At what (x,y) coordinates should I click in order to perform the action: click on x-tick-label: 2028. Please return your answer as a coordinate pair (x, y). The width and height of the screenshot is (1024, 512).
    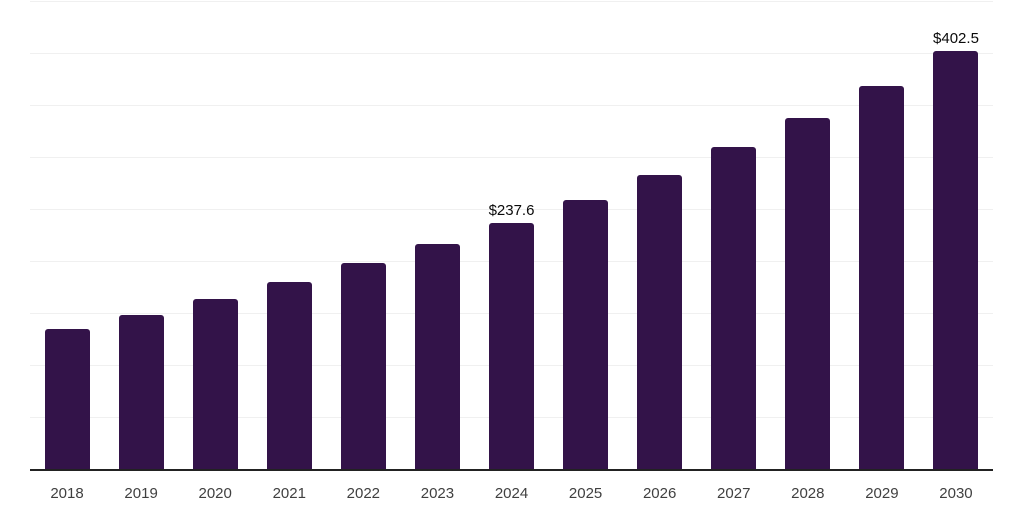
    Looking at the image, I should click on (808, 493).